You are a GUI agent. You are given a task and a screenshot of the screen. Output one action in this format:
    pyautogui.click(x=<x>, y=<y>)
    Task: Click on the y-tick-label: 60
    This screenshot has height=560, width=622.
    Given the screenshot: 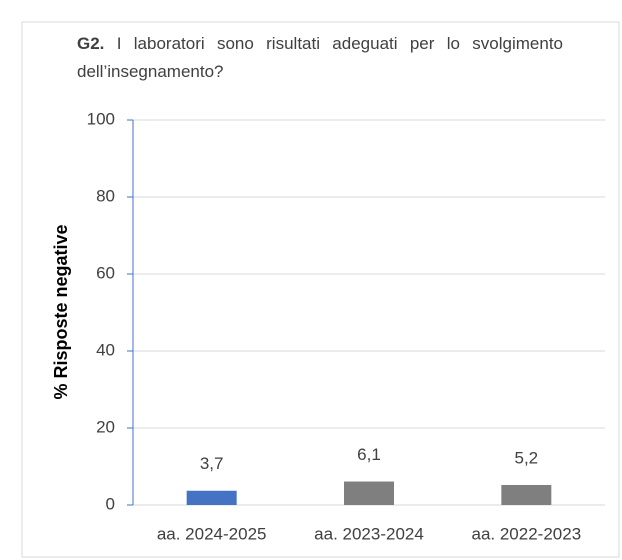 What is the action you would take?
    pyautogui.click(x=105, y=272)
    